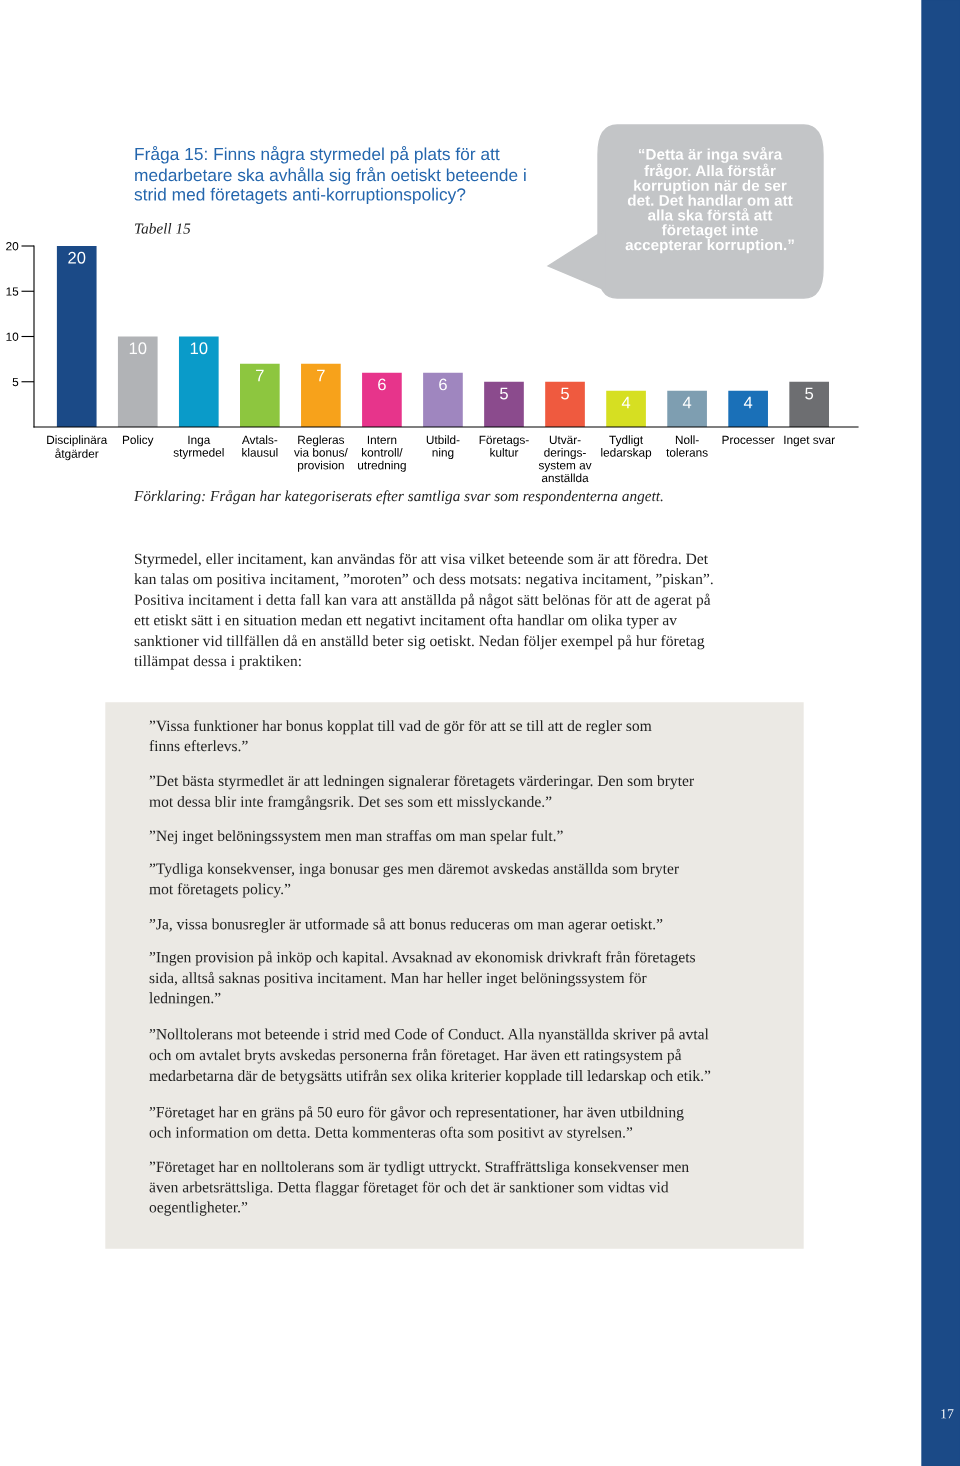  I want to click on x-tick-label: Företags- kultur, so click(504, 446).